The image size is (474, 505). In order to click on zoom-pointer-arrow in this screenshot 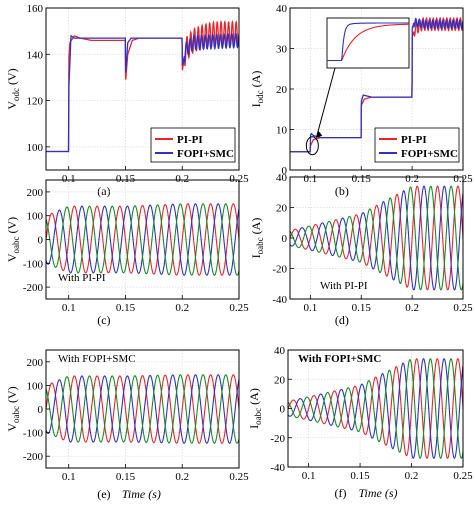, I will do `click(325, 102)`.